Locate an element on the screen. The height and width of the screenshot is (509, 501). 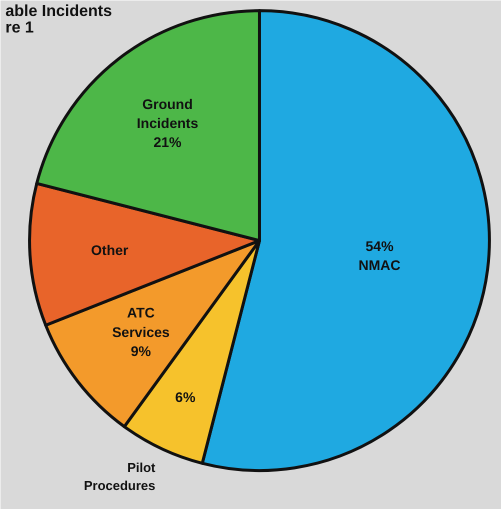
data-label: 21% is located at coordinates (167, 142).